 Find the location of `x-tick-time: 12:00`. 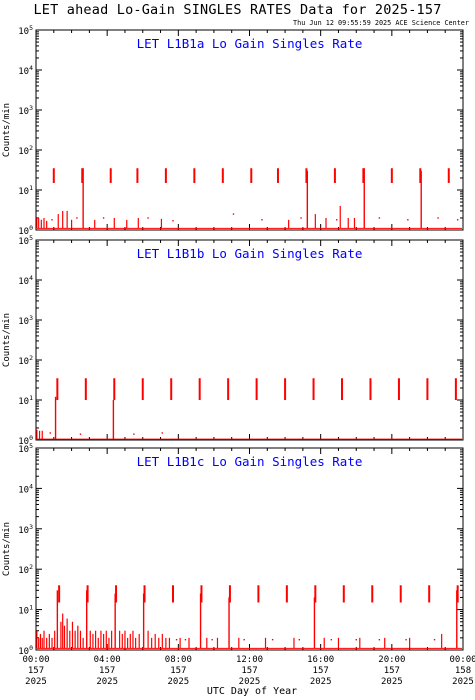

x-tick-time: 12:00 is located at coordinates (249, 660).